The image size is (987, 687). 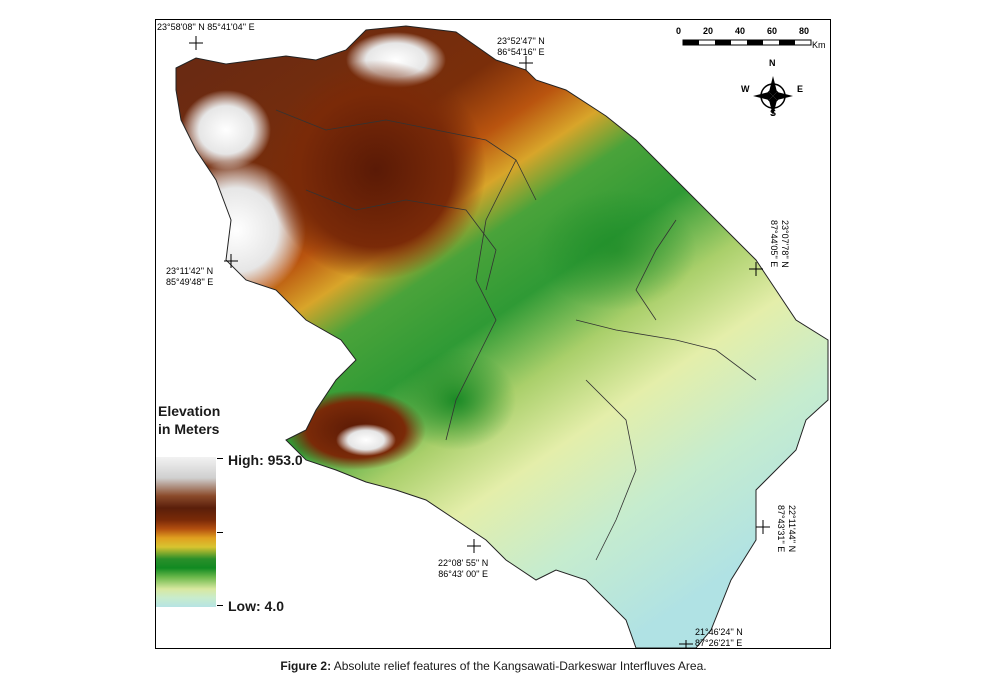 I want to click on coord-bottom-right-lon: 87°26'21'' E, so click(x=719, y=643).